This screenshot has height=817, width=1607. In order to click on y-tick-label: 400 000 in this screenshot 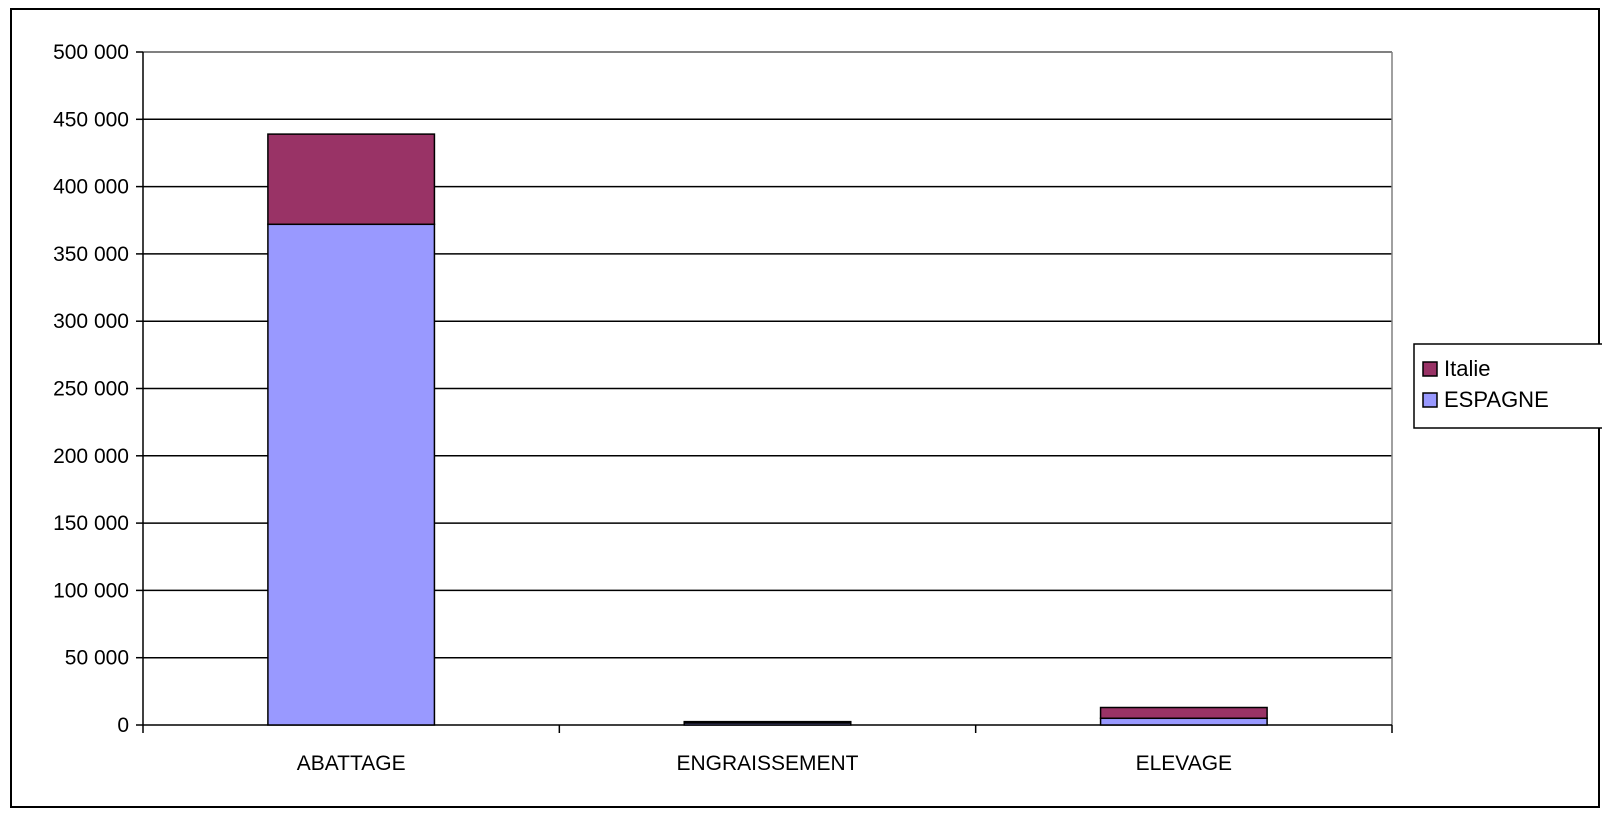, I will do `click(91, 187)`.